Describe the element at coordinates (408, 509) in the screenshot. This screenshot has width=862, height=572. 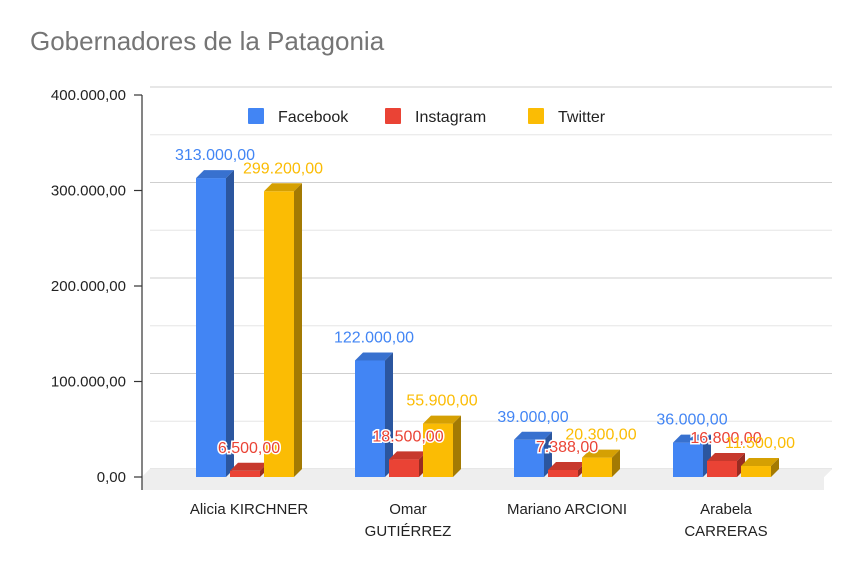
I see `x-tick-label: Omar` at that location.